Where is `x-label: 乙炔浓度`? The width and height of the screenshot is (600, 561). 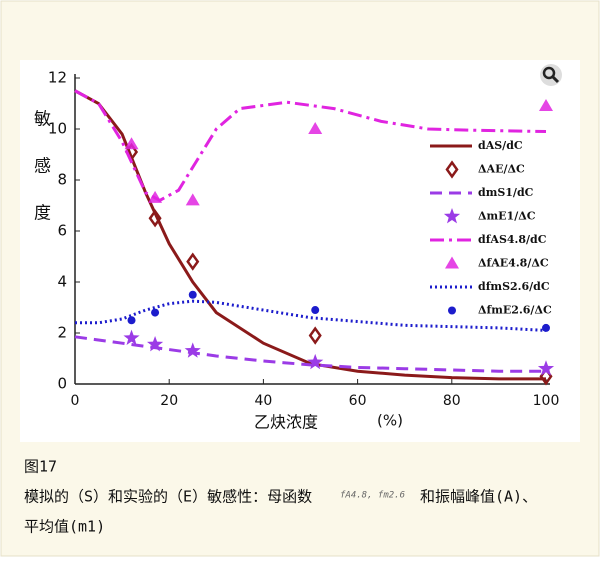 x-label: 乙炔浓度 is located at coordinates (286, 422).